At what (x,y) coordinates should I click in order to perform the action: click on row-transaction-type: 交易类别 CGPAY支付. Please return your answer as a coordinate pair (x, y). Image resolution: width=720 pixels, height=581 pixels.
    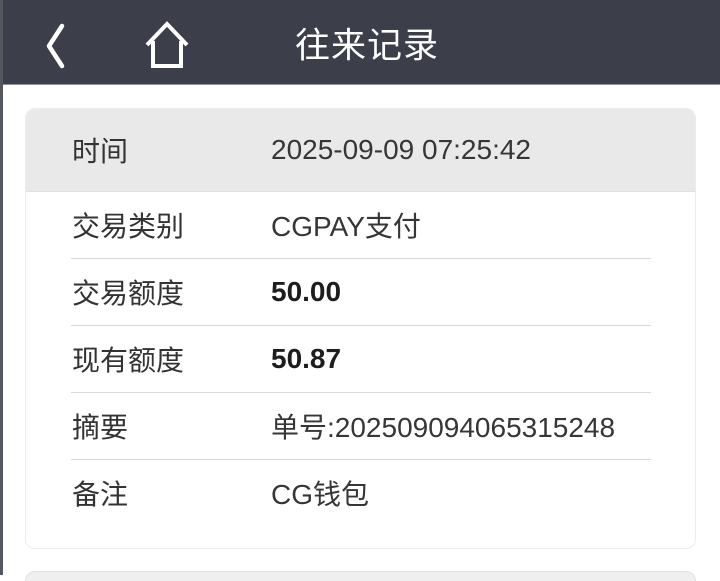
    Looking at the image, I should click on (360, 225).